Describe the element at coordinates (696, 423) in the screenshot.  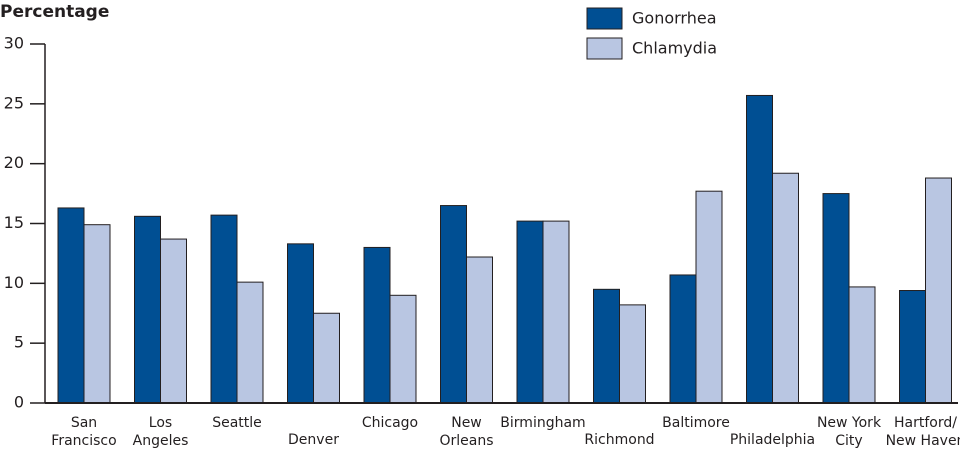
I see `x-tick-label: Baltimore` at that location.